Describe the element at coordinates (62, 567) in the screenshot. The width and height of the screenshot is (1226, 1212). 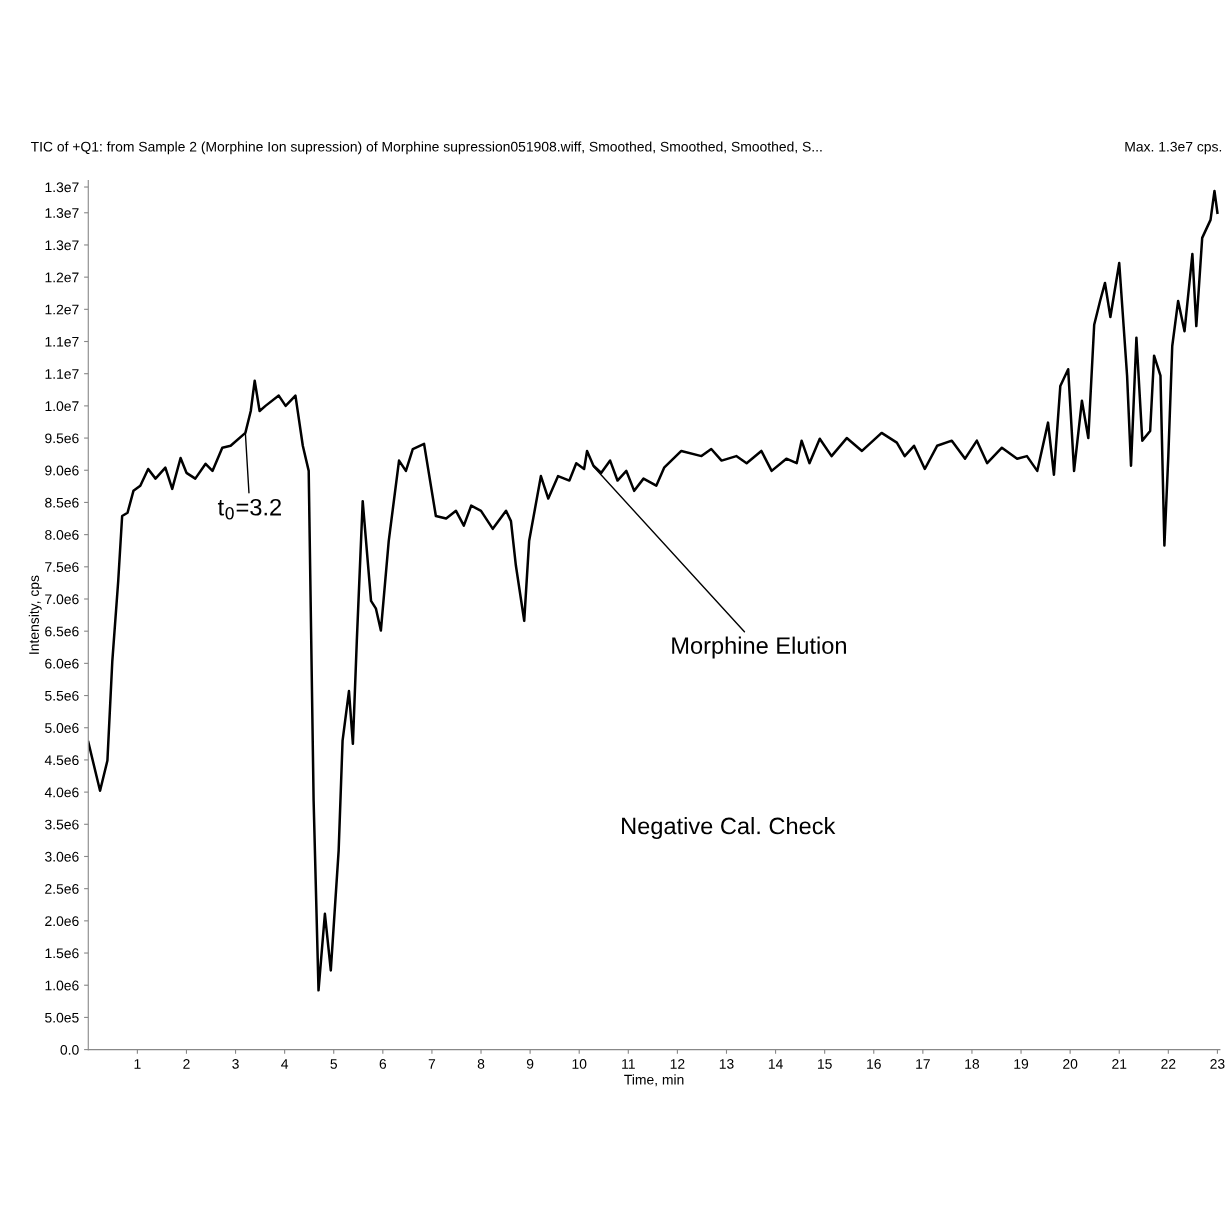
I see `y-tick-label: 7.5e6` at that location.